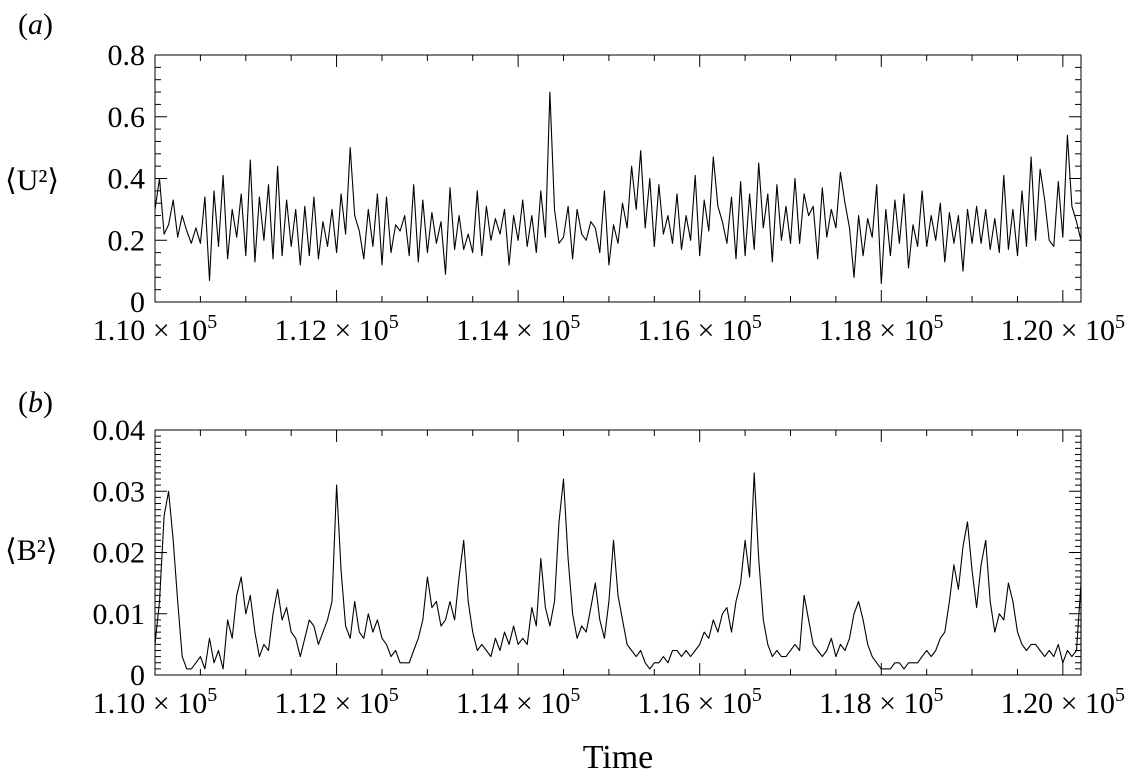 The image size is (1133, 781). What do you see at coordinates (618, 757) in the screenshot?
I see `x-axis-label: Time` at bounding box center [618, 757].